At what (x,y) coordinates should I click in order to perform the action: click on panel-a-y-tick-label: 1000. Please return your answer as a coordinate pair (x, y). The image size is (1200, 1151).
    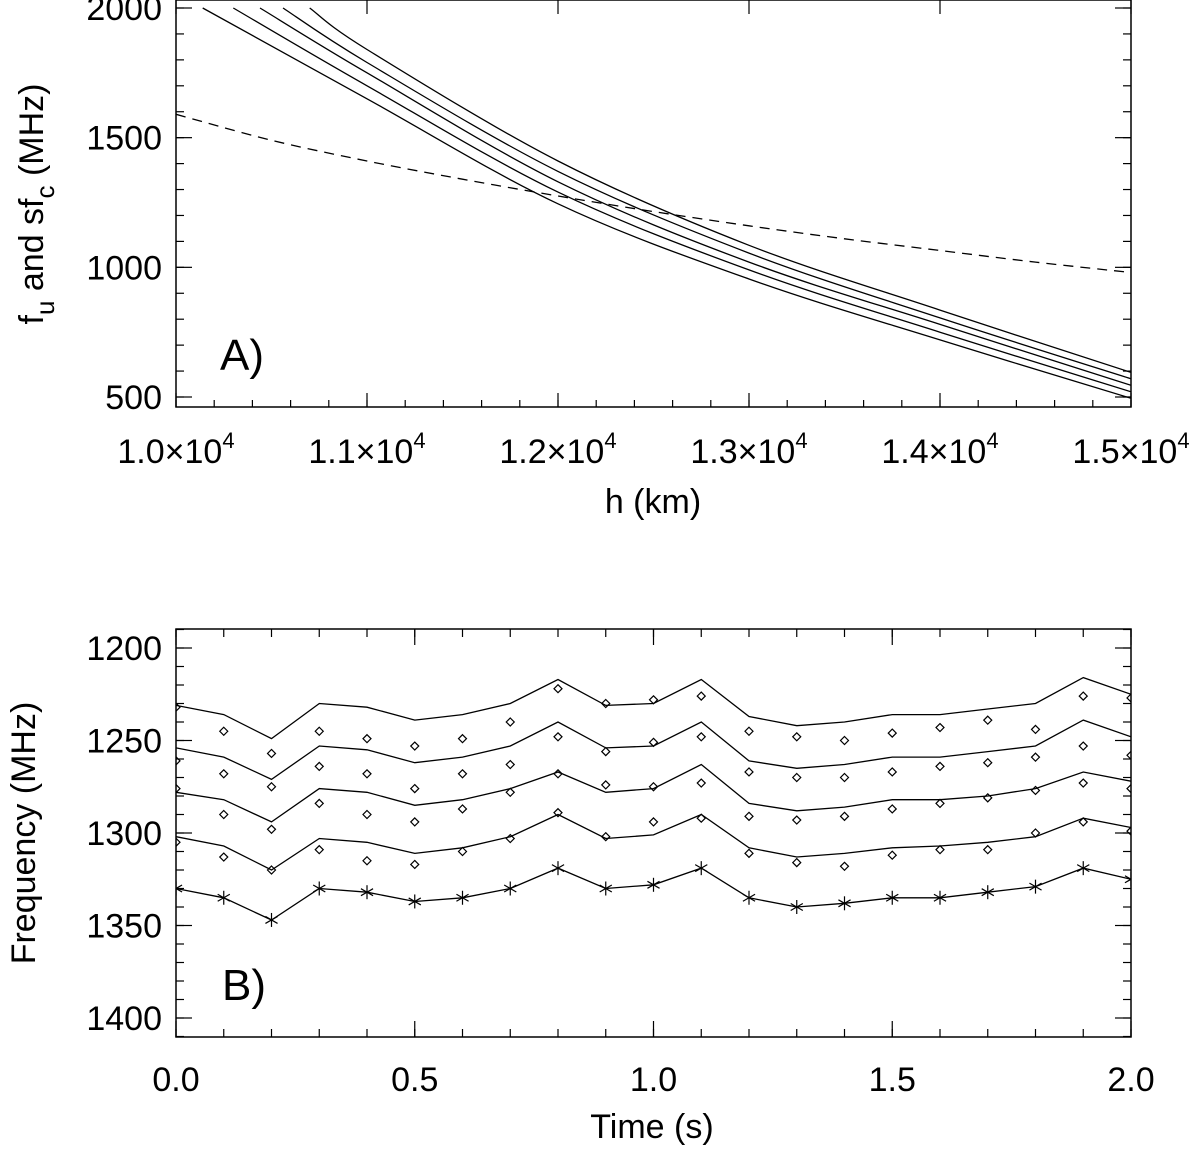
    Looking at the image, I should click on (124, 268).